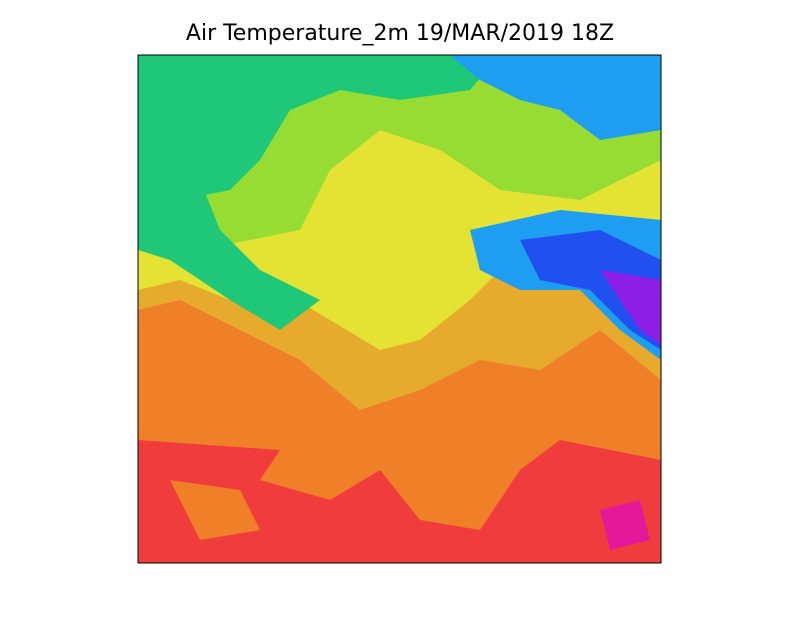 This screenshot has width=800, height=622. Describe the element at coordinates (400, 33) in the screenshot. I see `map-title: Air Temperature_2m 19/MAR/2019 18Z` at that location.